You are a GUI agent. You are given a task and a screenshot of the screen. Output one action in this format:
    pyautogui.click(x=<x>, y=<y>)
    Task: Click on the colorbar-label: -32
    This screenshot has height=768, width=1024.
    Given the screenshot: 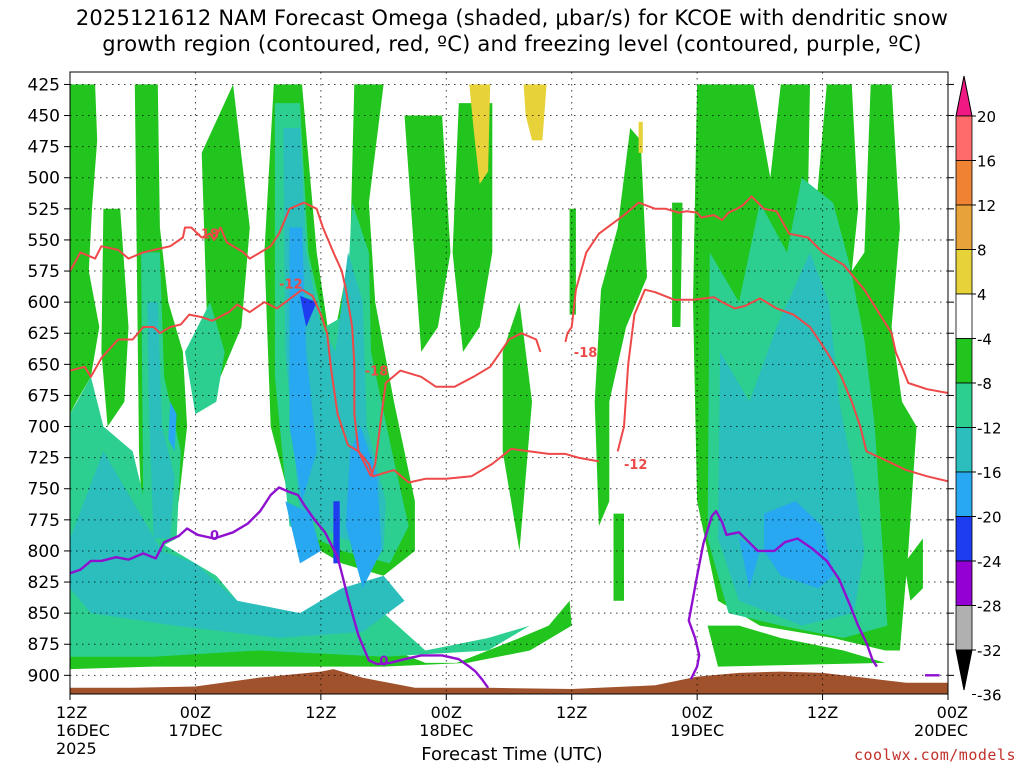 What is the action you would take?
    pyautogui.click(x=989, y=651)
    